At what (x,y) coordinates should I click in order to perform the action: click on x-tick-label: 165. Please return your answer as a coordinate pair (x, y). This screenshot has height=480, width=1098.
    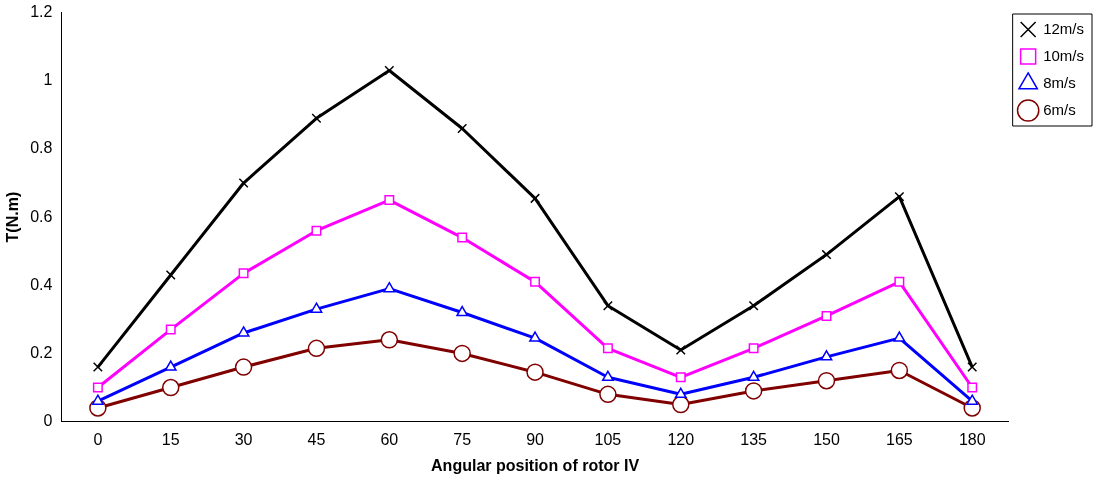
    Looking at the image, I should click on (899, 439).